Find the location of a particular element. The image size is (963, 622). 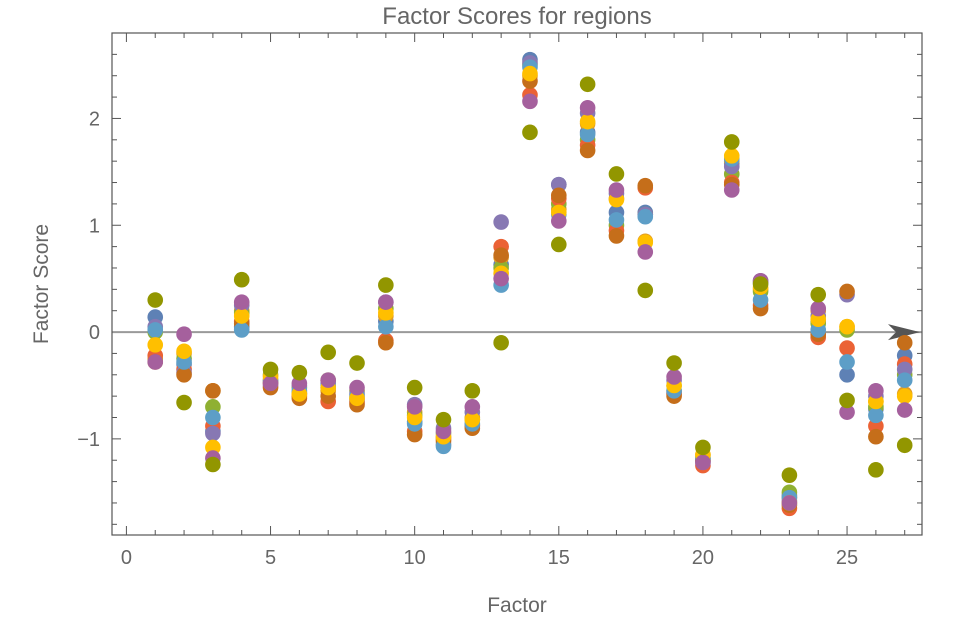

y-axis-label: Factor Score is located at coordinates (41, 284).